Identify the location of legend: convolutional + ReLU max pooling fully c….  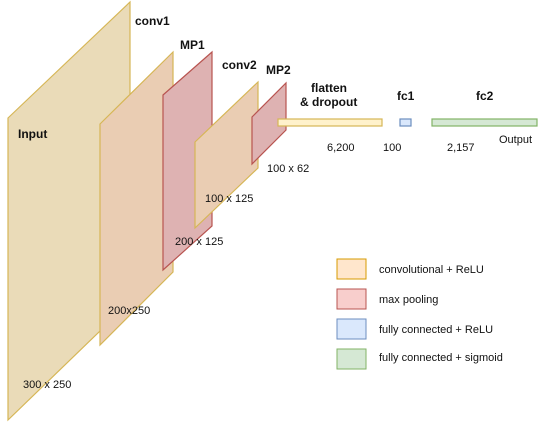
(419, 314).